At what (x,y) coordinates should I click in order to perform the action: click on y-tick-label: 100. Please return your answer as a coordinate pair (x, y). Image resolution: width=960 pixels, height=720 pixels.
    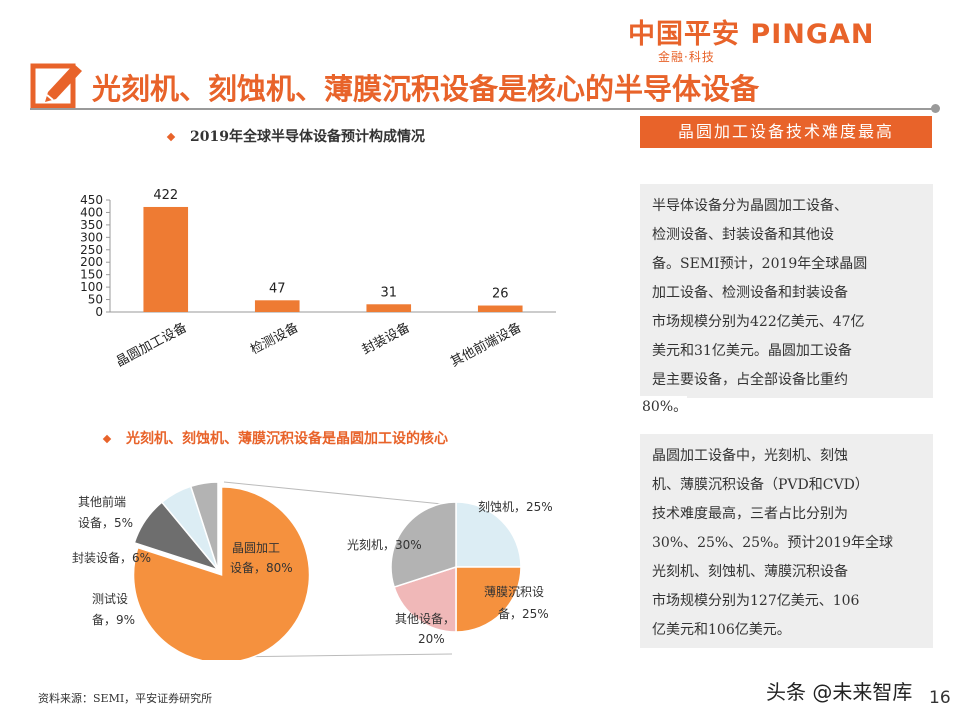
    Looking at the image, I should click on (91, 287).